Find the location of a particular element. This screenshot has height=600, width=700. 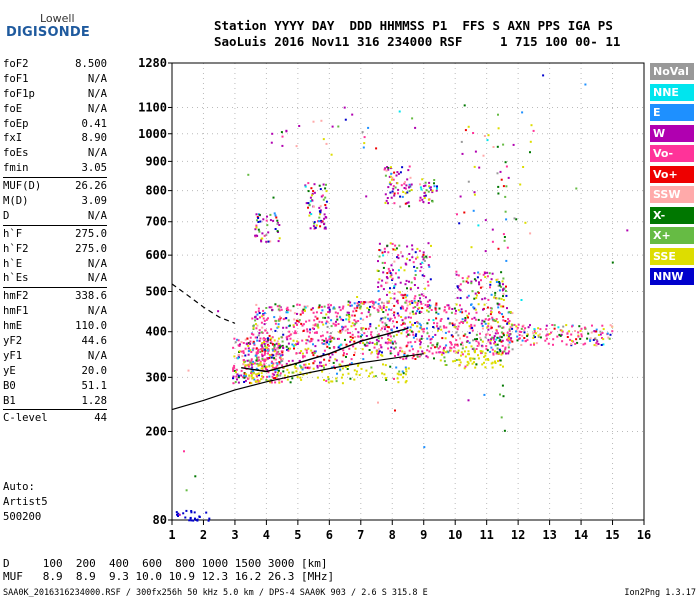

param-row: h`Es N/A is located at coordinates (55, 278).